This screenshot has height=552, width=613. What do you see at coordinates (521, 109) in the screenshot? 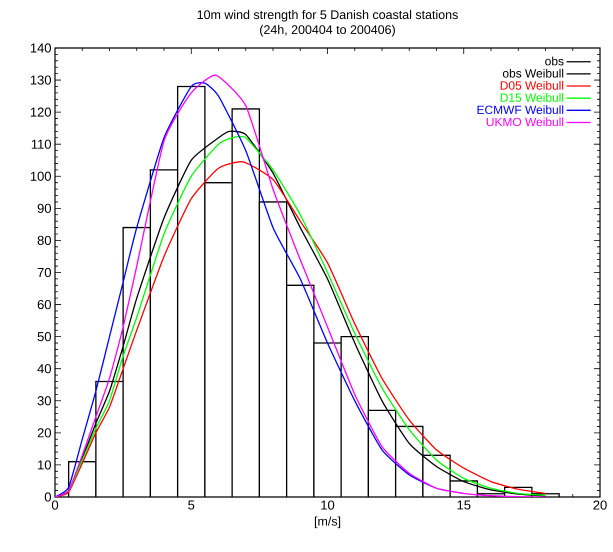
I see `legend-label: ECMWF Weibull` at bounding box center [521, 109].